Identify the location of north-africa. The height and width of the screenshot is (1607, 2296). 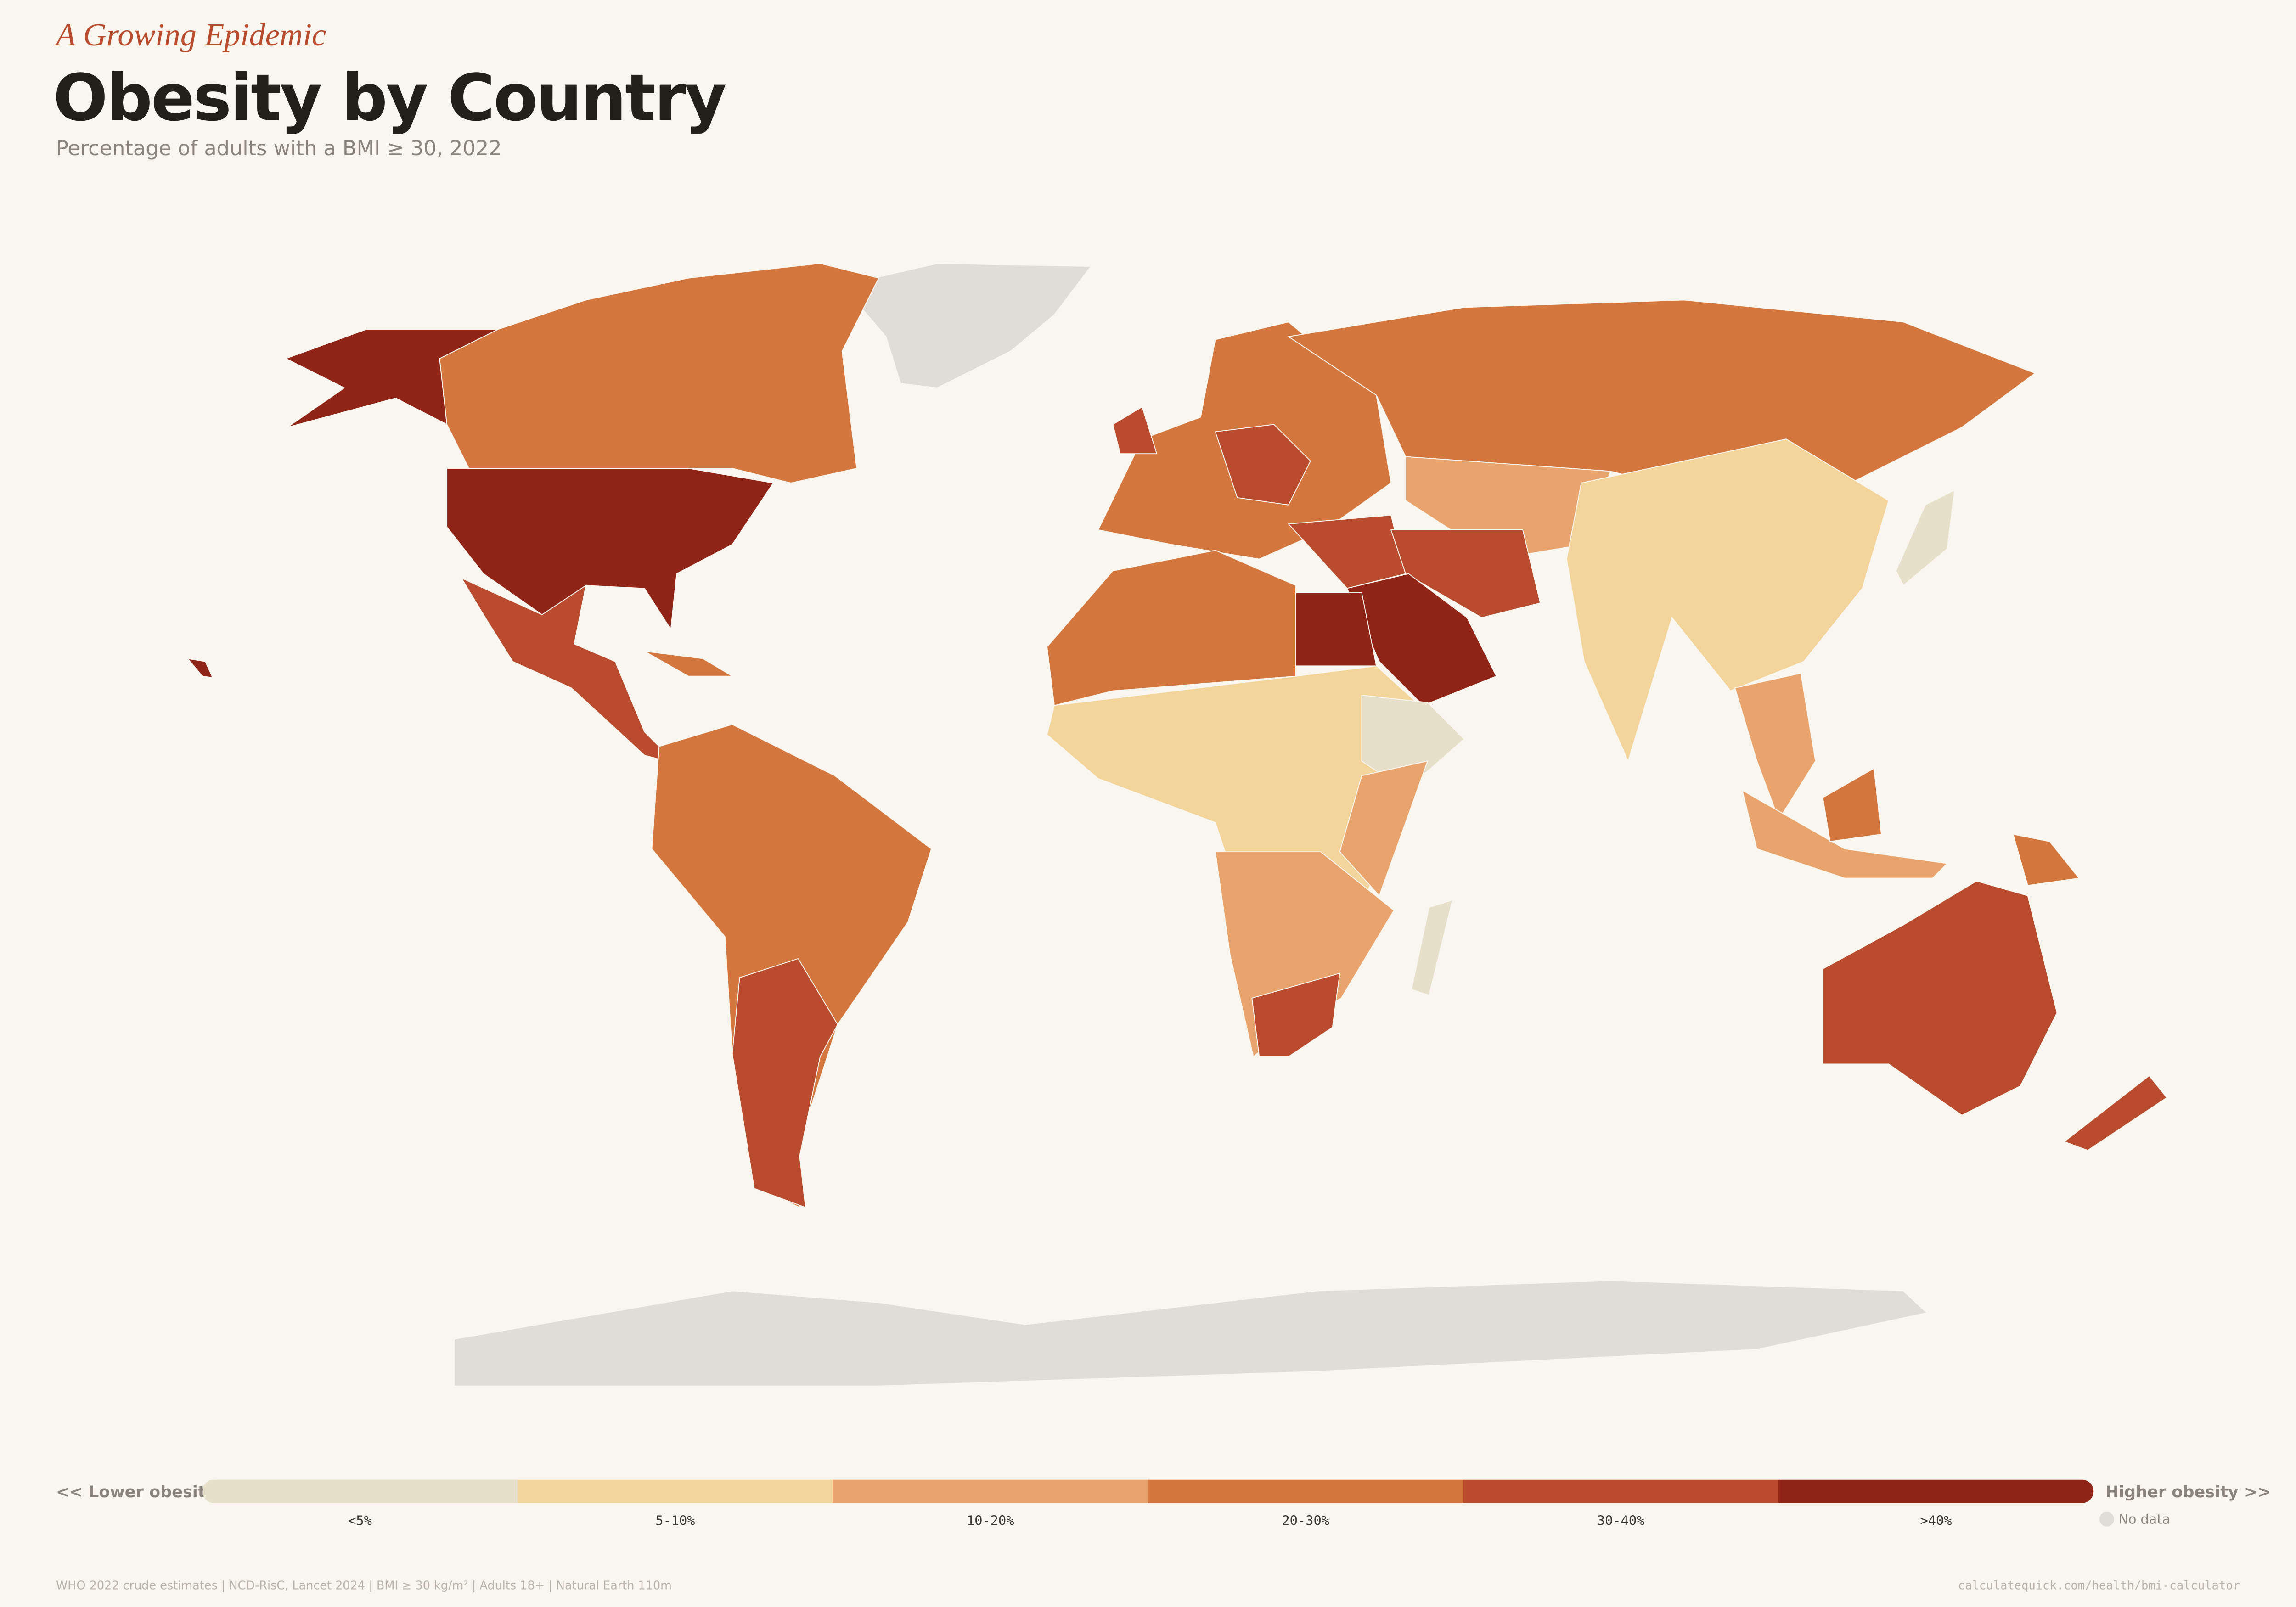
(1171, 628).